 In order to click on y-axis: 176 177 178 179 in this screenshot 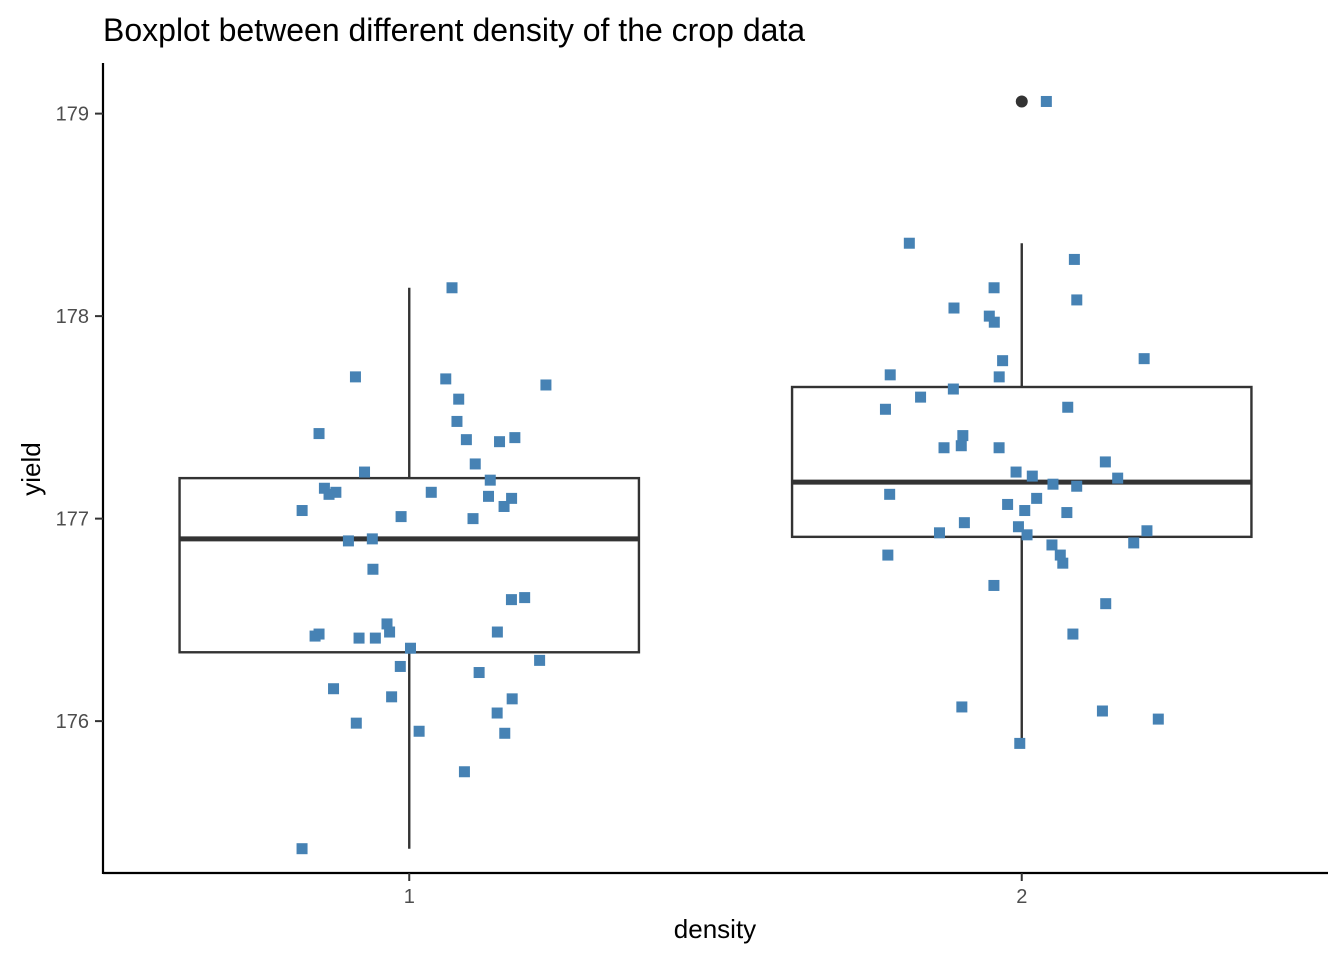, I will do `click(80, 468)`.